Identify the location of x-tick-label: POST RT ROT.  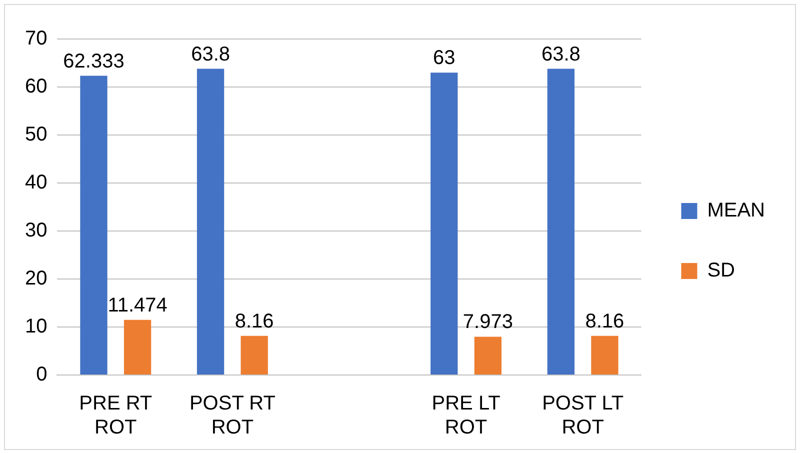
(232, 415).